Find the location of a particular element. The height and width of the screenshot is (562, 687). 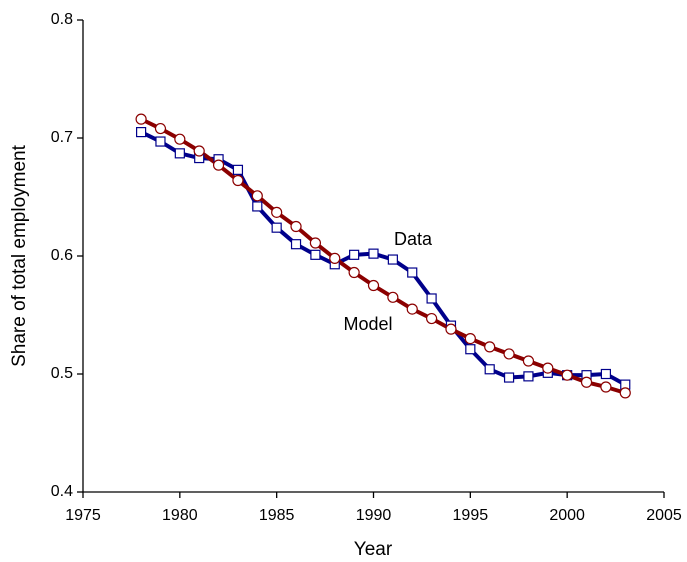

x-axis-title: Year is located at coordinates (373, 549).